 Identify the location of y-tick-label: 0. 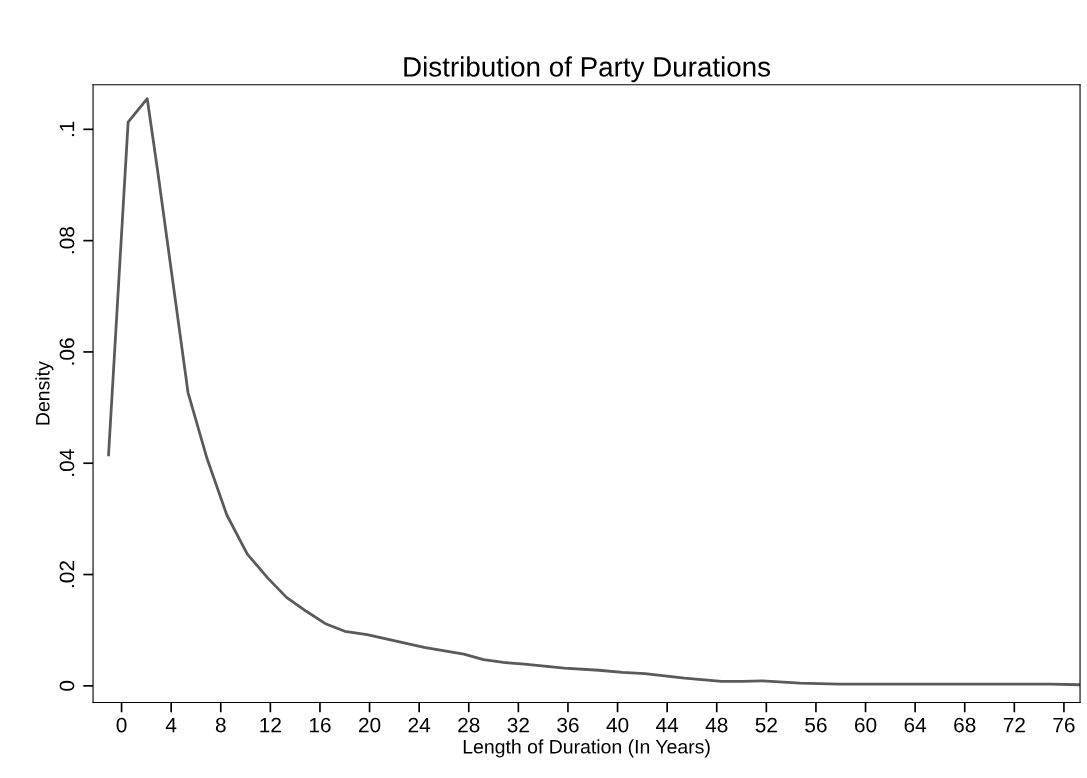
(67, 685).